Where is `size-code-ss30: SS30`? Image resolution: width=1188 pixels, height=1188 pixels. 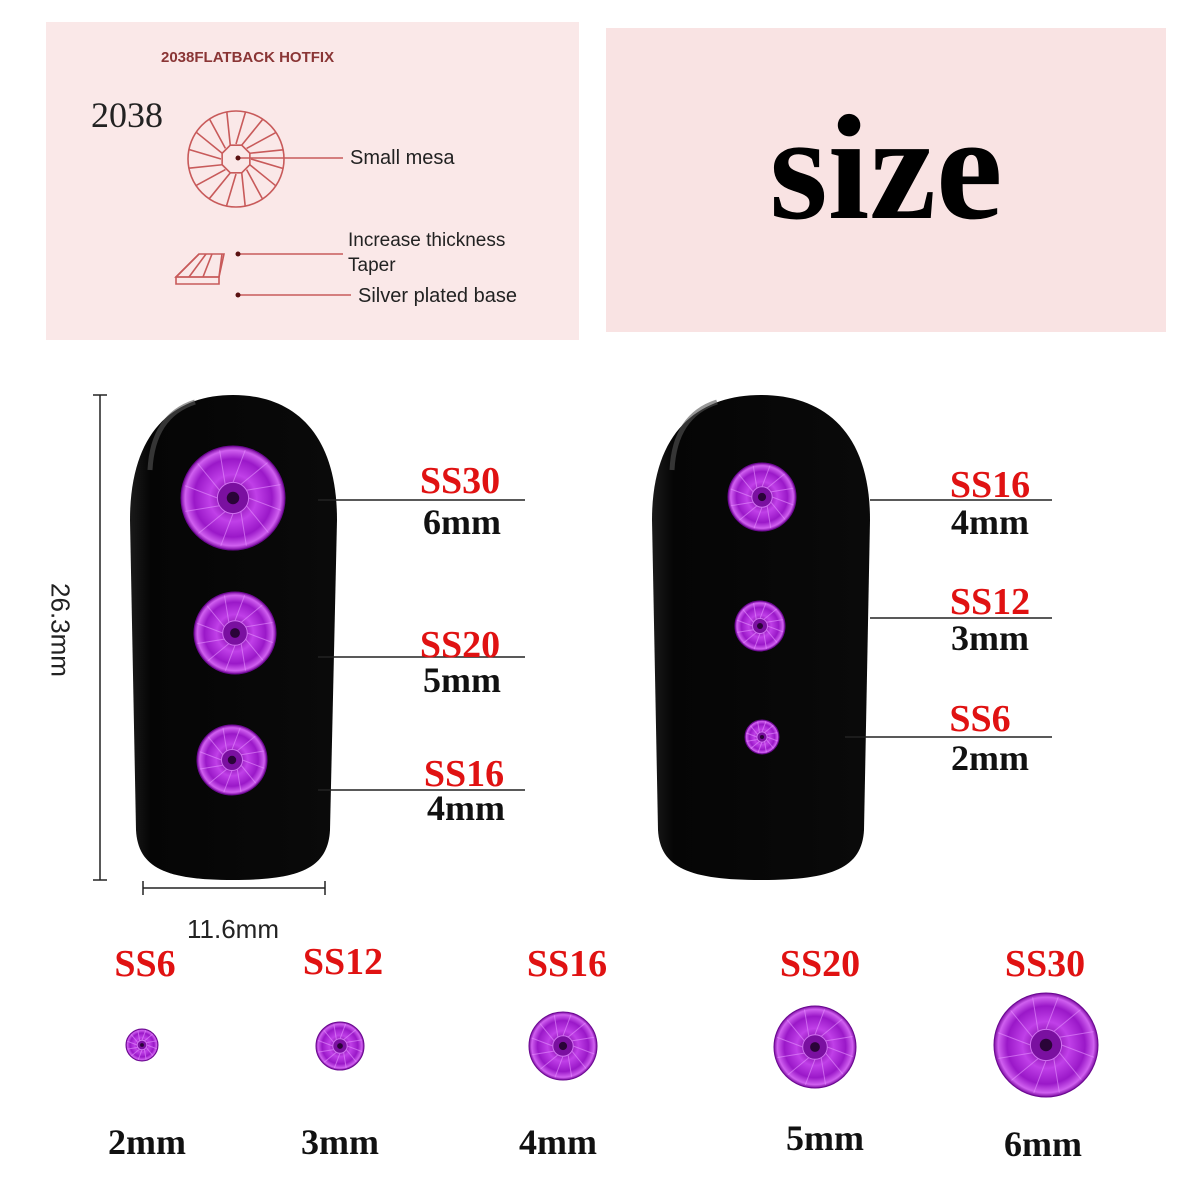 size-code-ss30: SS30 is located at coordinates (1045, 964).